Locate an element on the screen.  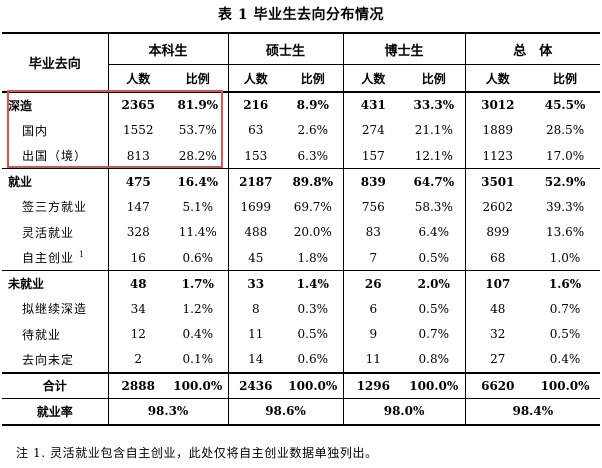
count-cell: 45 is located at coordinates (255, 258).